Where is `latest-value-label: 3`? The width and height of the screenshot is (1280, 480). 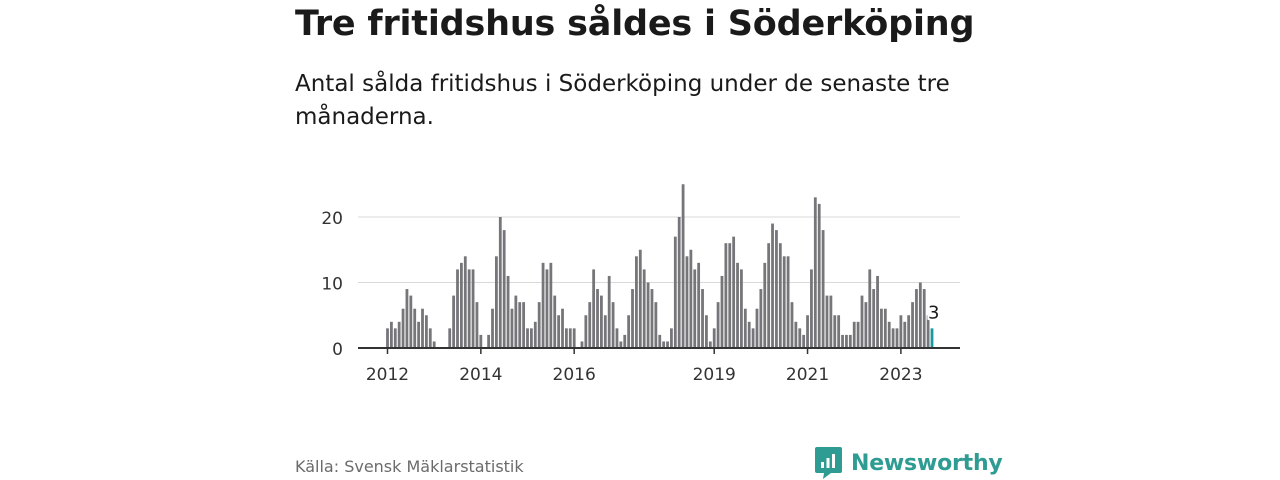 latest-value-label: 3 is located at coordinates (933, 312).